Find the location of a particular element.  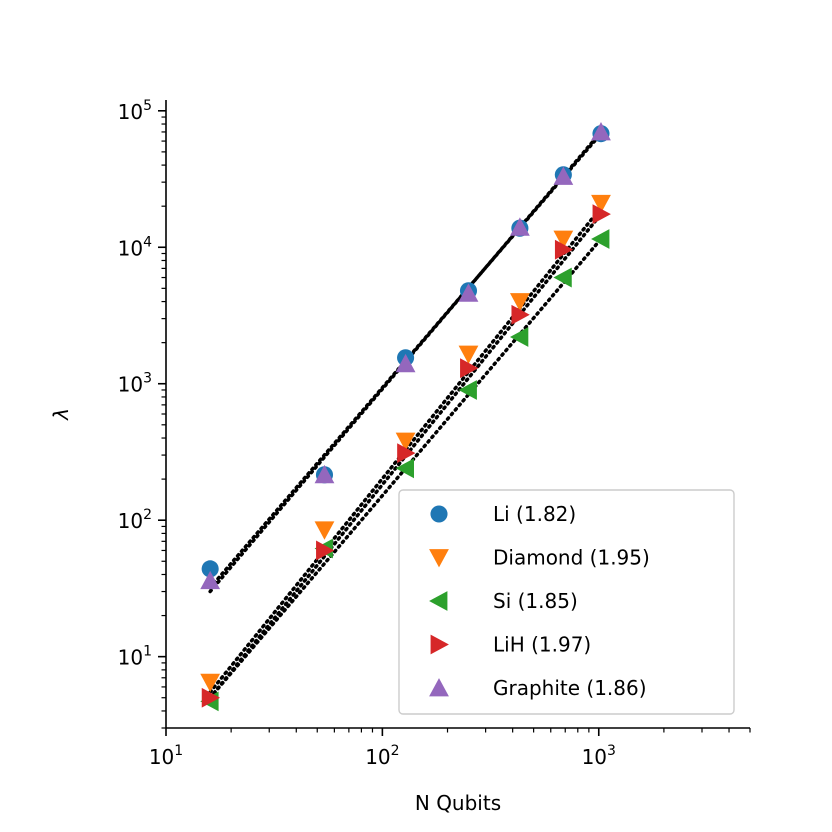

legend-box is located at coordinates (566, 602).